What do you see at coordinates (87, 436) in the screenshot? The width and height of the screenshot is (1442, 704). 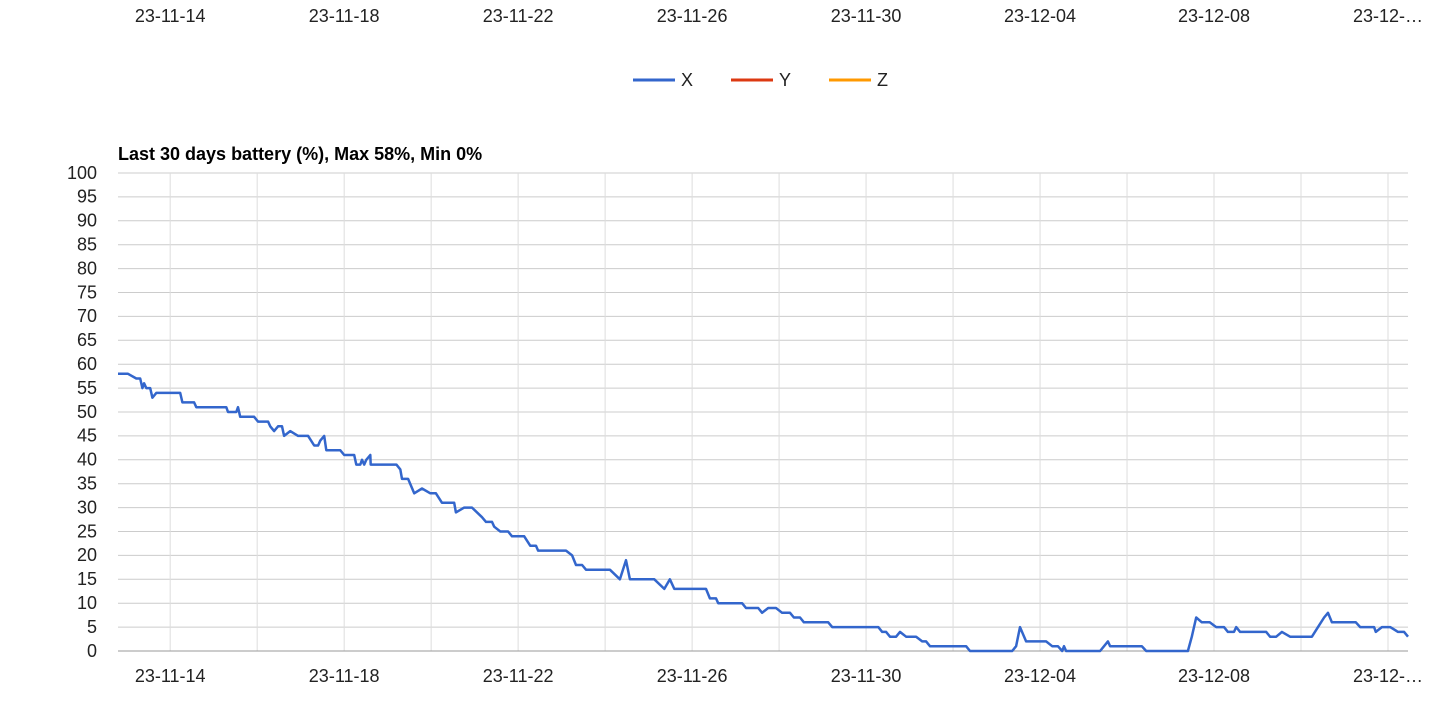 I see `y-tick-label: 45` at bounding box center [87, 436].